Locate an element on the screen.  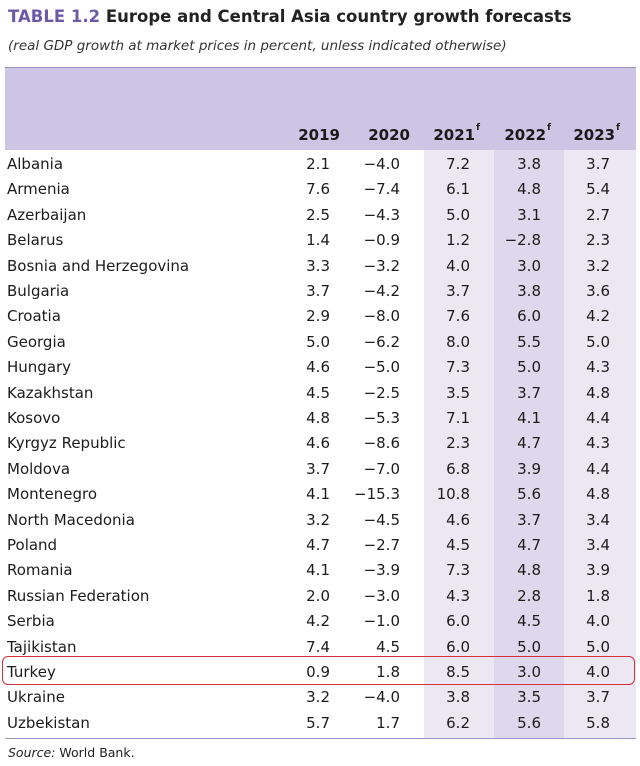
table-row: Kosovo 4.8 −5.3 7.1 4.1 4.4 is located at coordinates (320, 420).